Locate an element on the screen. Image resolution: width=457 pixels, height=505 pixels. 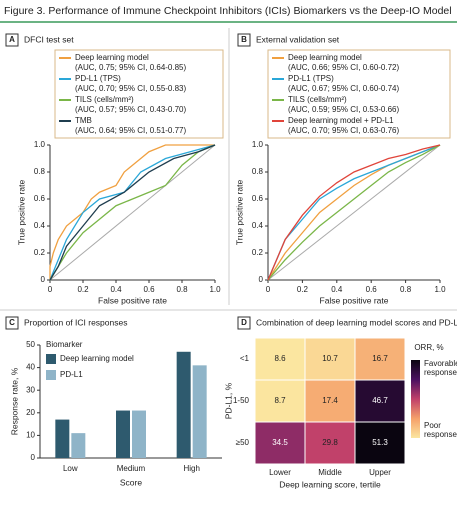
y-tick-label: 10 is located at coordinates (30, 435).